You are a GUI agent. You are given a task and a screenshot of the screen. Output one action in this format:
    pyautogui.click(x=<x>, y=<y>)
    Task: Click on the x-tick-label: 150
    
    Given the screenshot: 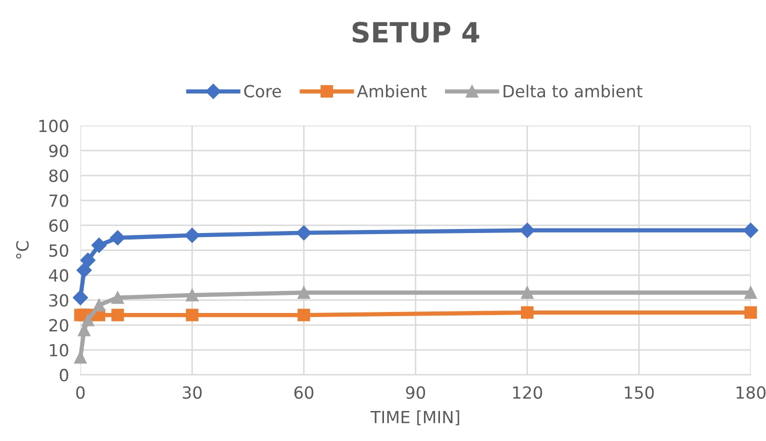 What is the action you would take?
    pyautogui.click(x=639, y=392)
    